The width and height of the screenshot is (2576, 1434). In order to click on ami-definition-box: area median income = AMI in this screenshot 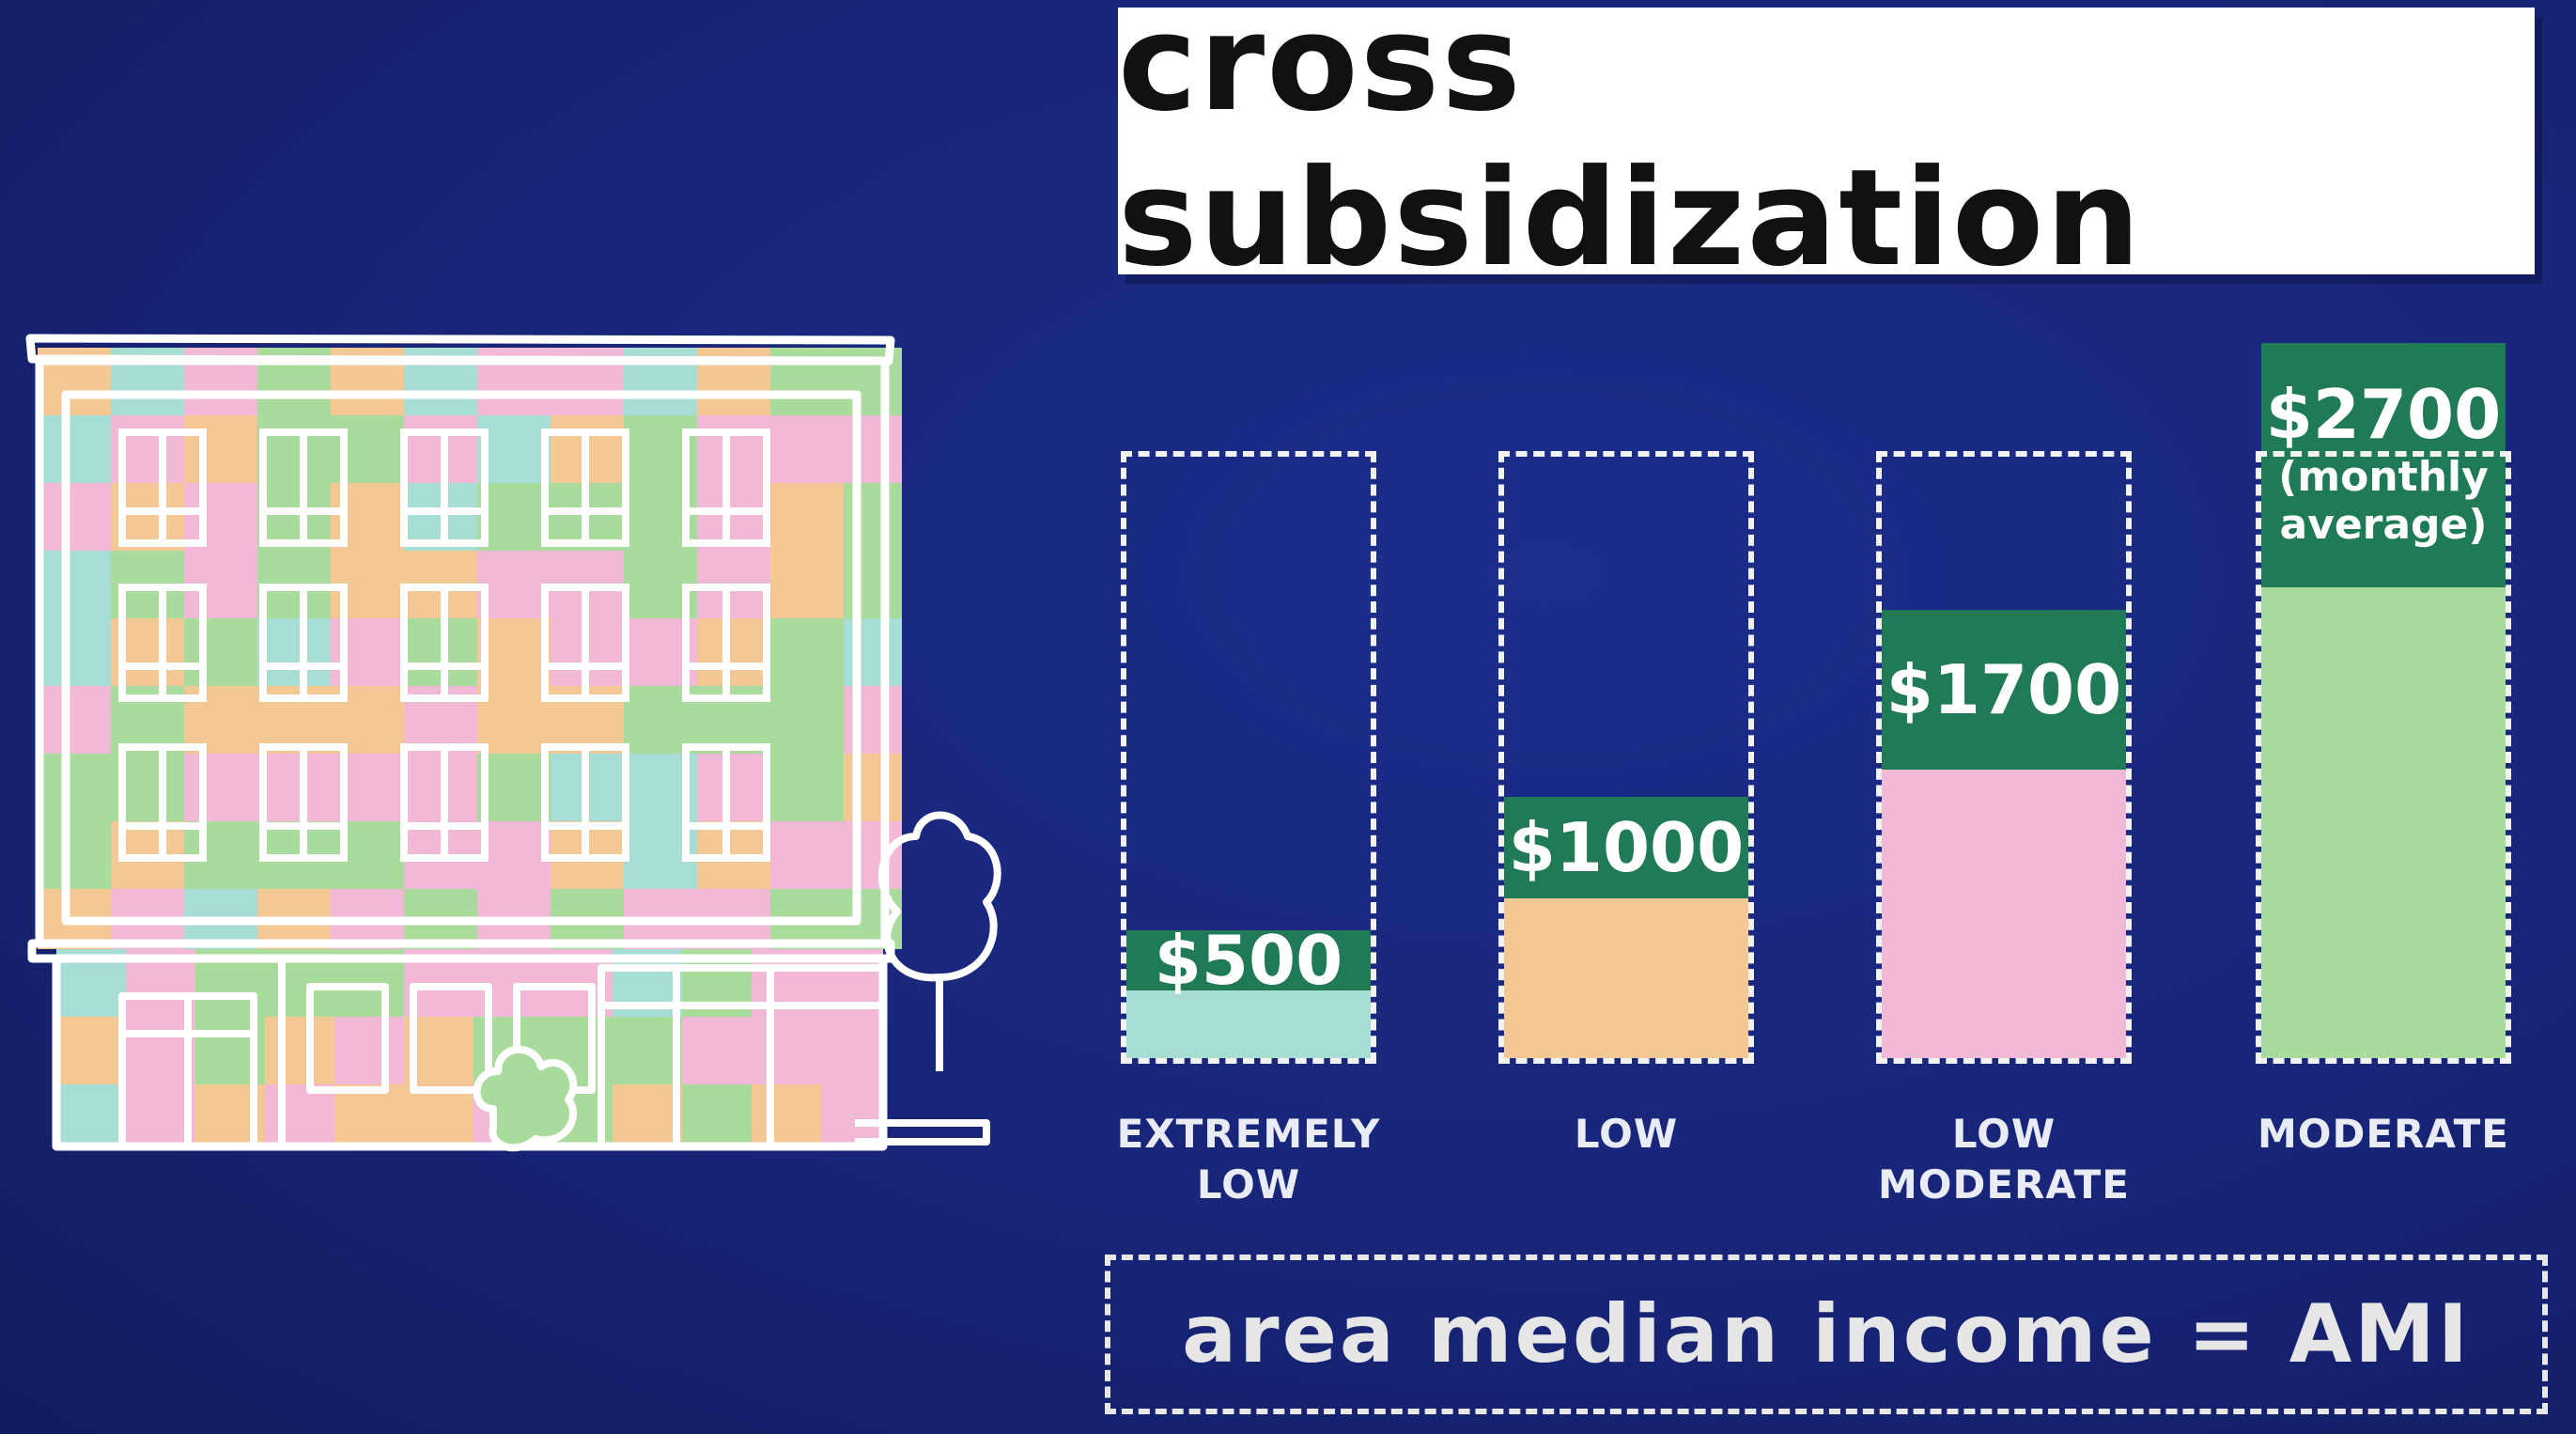, I will do `click(1827, 1334)`.